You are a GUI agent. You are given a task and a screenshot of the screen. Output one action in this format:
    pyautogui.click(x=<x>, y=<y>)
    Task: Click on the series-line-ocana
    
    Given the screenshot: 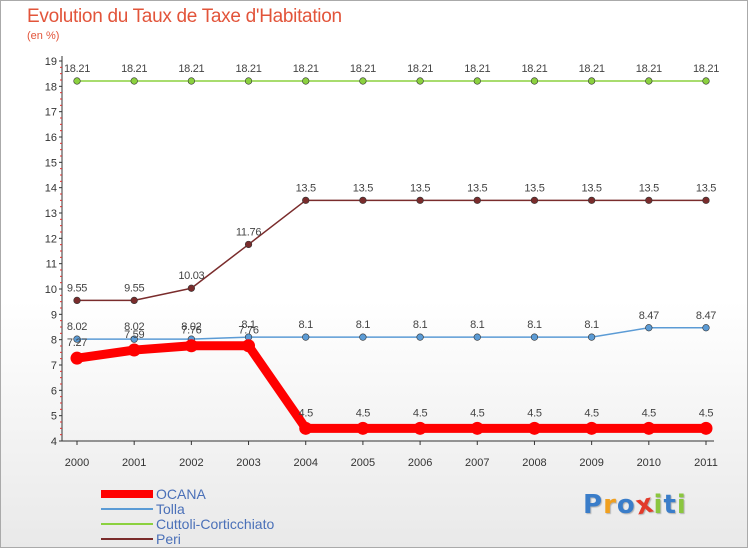 What is the action you would take?
    pyautogui.click(x=391, y=387)
    